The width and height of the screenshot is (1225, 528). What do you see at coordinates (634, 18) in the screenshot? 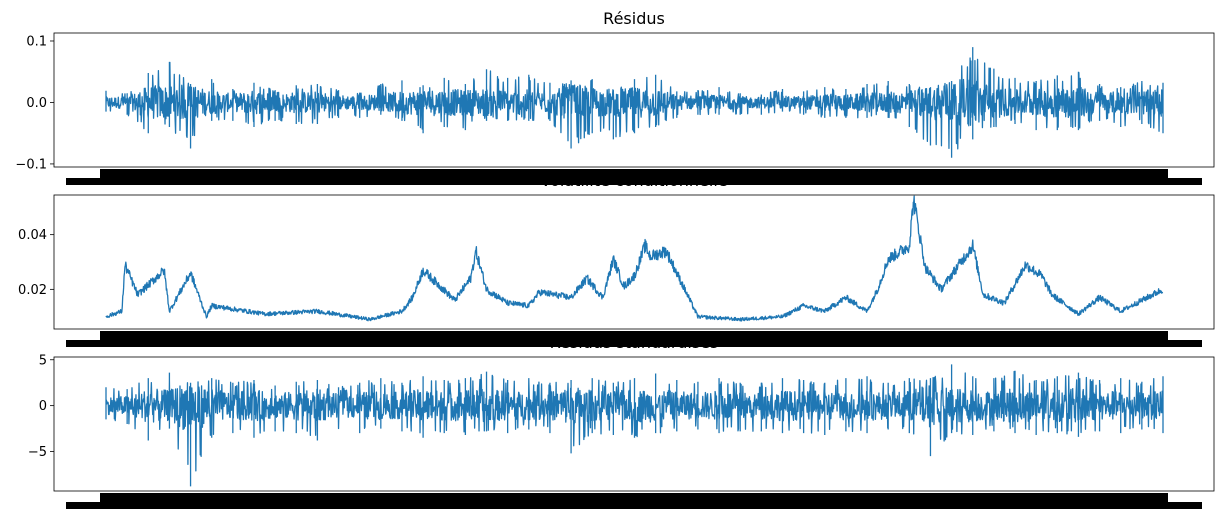
I see `chart-title: Résidus` at bounding box center [634, 18].